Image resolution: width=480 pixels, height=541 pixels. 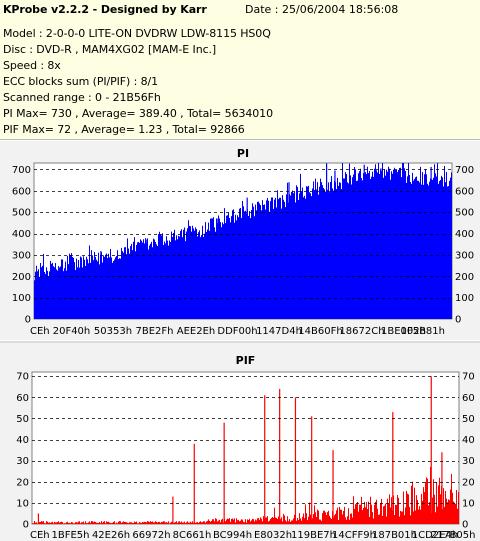 I want to click on scanned-range: Scanned range : 0 - 21B56Fh, so click(x=82, y=97).